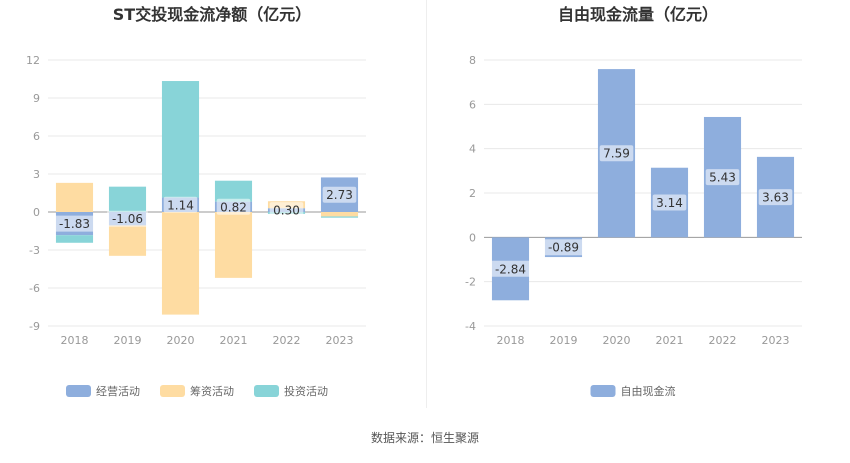 The height and width of the screenshot is (463, 850). Describe the element at coordinates (648, 391) in the screenshot. I see `legend-label: 自由现金流` at that location.